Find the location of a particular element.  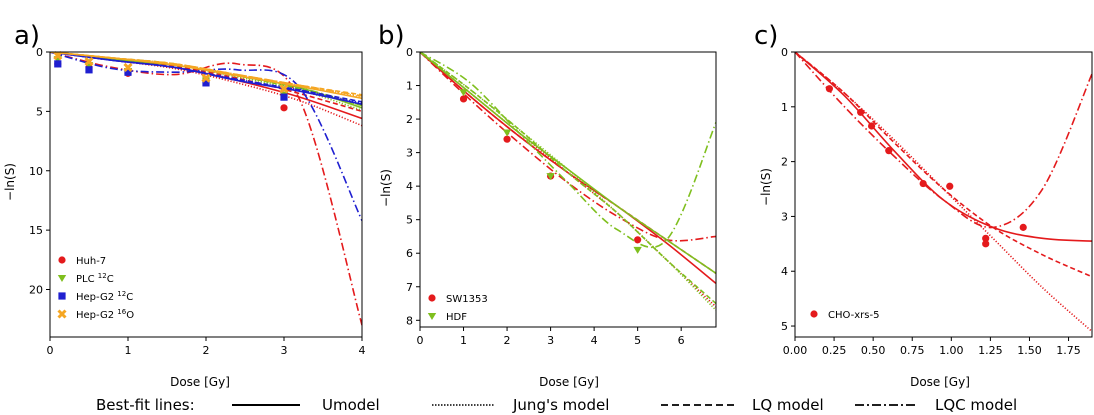

legend-label-1: HDF is located at coordinates (456, 317).